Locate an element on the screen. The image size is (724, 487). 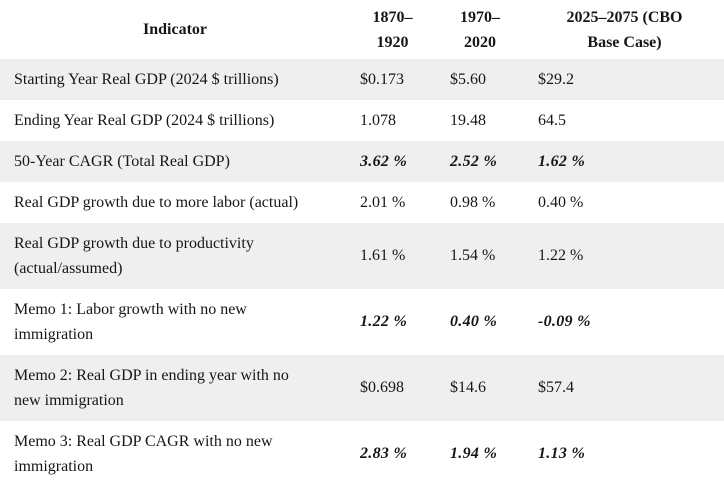
col-header-indicator: Indicator is located at coordinates (175, 29).